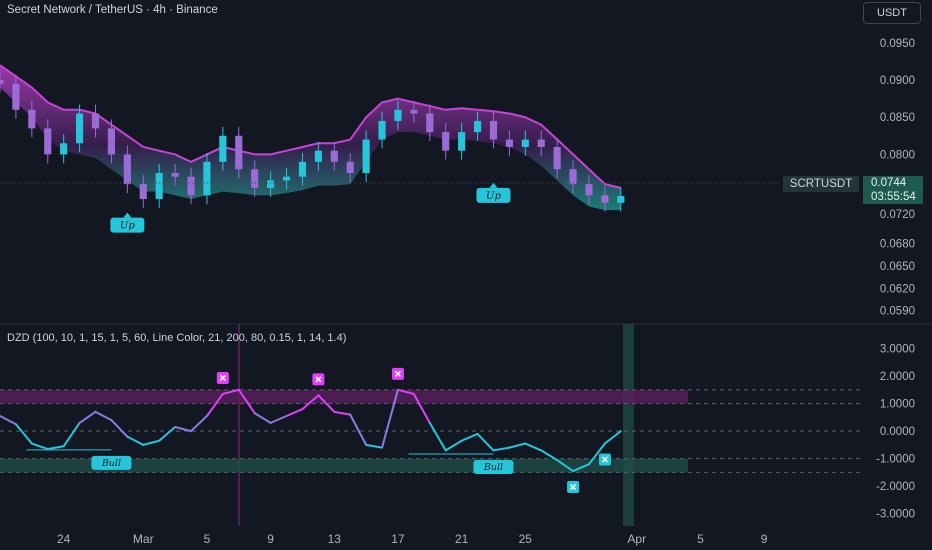 Image resolution: width=932 pixels, height=550 pixels. What do you see at coordinates (895, 515) in the screenshot?
I see `oscillator-tick-label: -3.0000` at bounding box center [895, 515].